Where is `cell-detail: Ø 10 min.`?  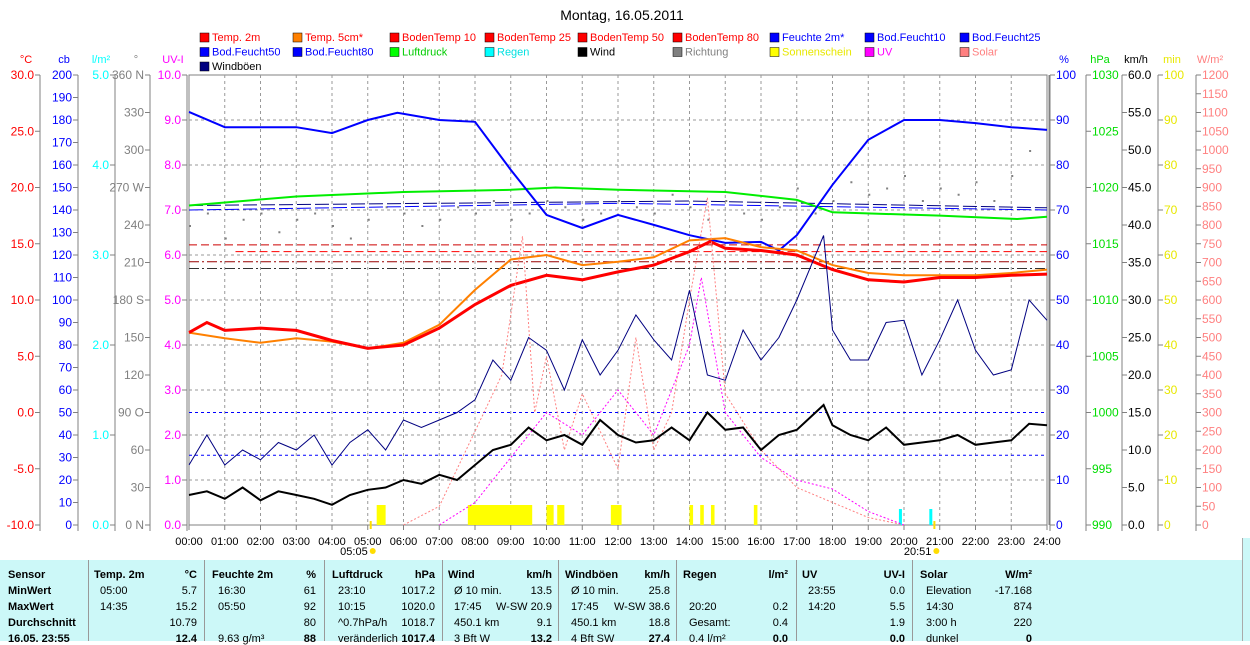 cell-detail: Ø 10 min. is located at coordinates (478, 591).